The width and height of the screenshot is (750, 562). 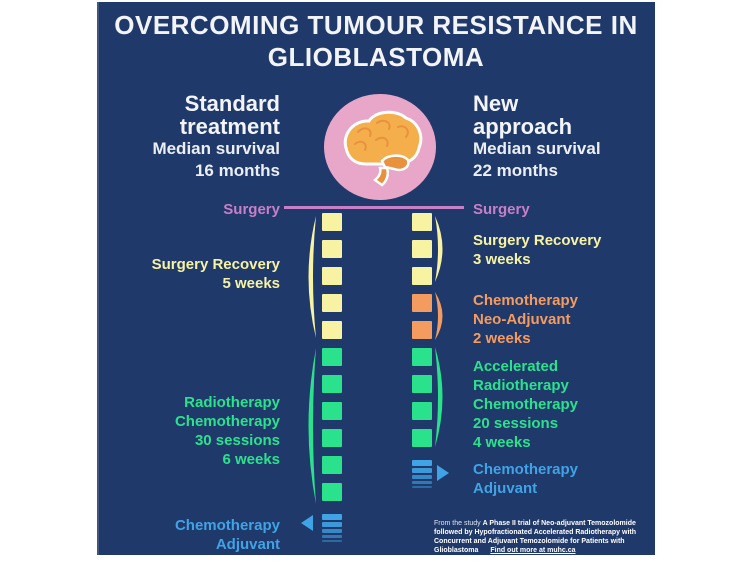 What do you see at coordinates (439, 316) in the screenshot?
I see `brace-new-neoadjuvant` at bounding box center [439, 316].